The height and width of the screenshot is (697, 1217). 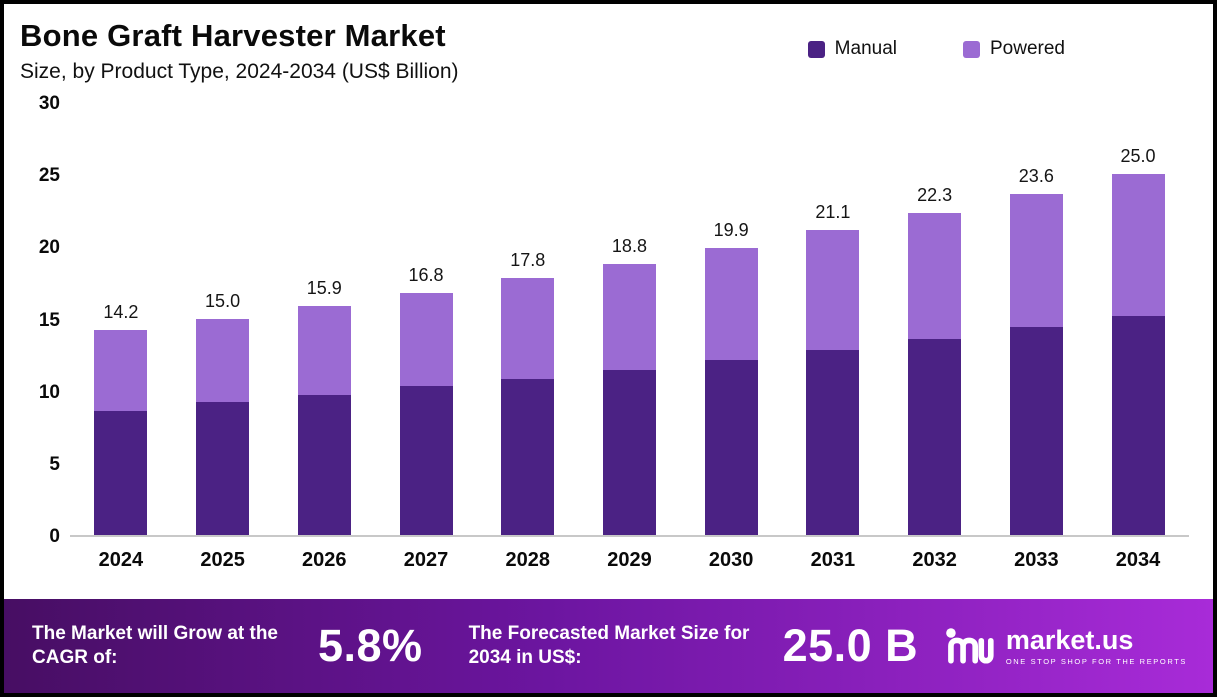 What do you see at coordinates (222, 560) in the screenshot?
I see `x-axis-label: 2025` at bounding box center [222, 560].